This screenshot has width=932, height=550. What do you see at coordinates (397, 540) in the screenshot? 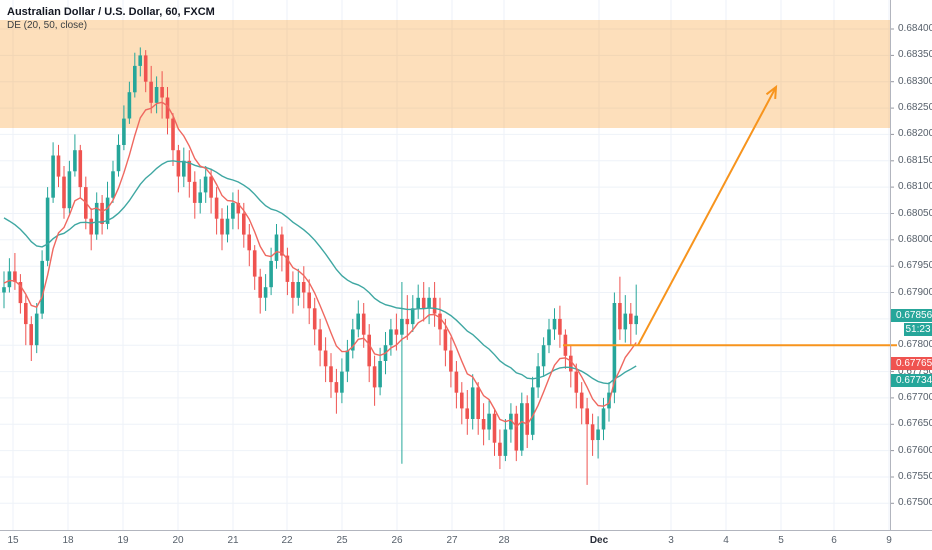
I see `time-tick-label: 26` at bounding box center [397, 540].